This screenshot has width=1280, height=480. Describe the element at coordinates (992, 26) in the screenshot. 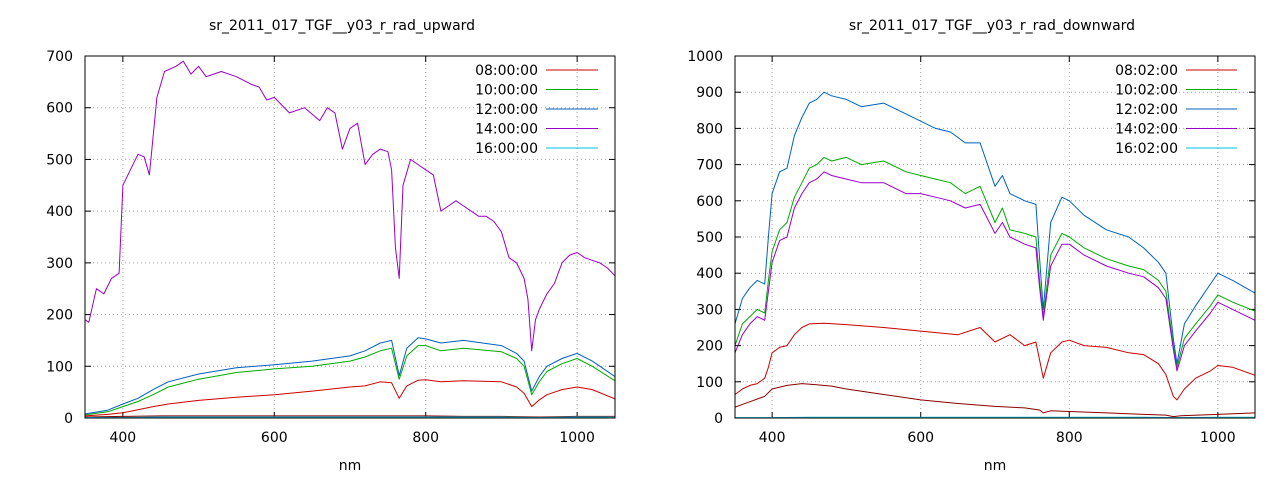

I see `chart-title: sr_2011_017_TGF__y03_r_rad_downward` at that location.